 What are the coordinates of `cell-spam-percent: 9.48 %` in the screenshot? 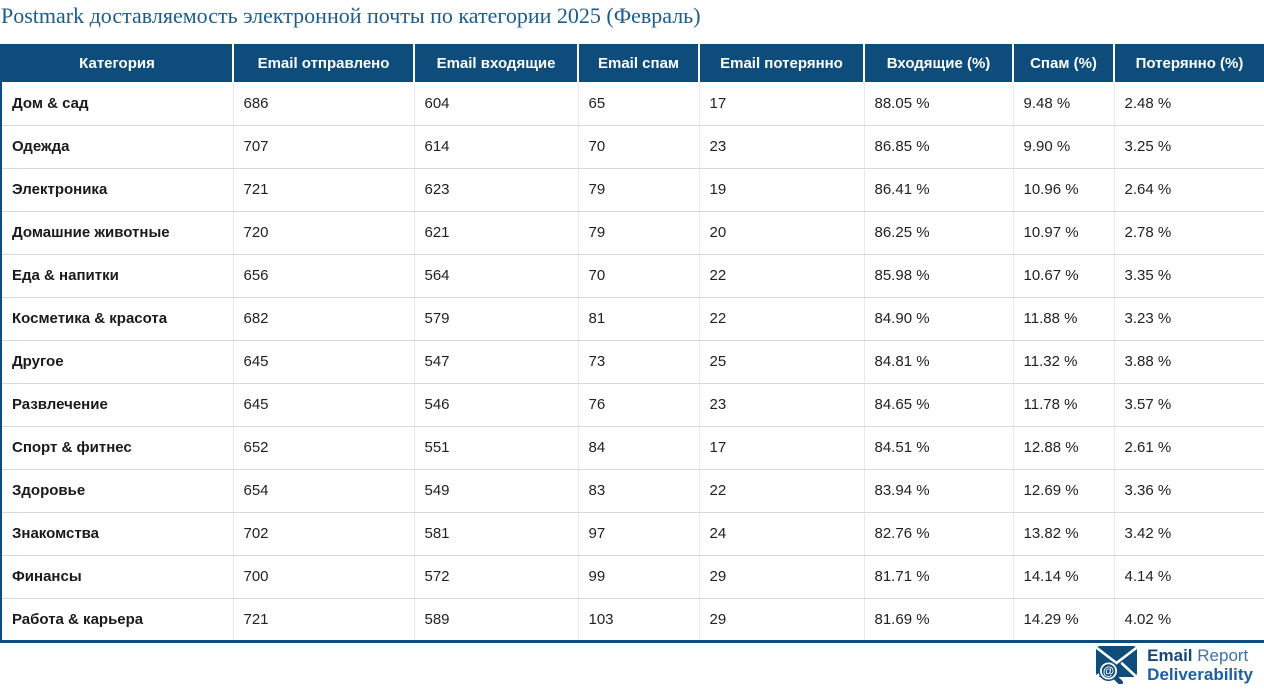 It's located at (1064, 104).